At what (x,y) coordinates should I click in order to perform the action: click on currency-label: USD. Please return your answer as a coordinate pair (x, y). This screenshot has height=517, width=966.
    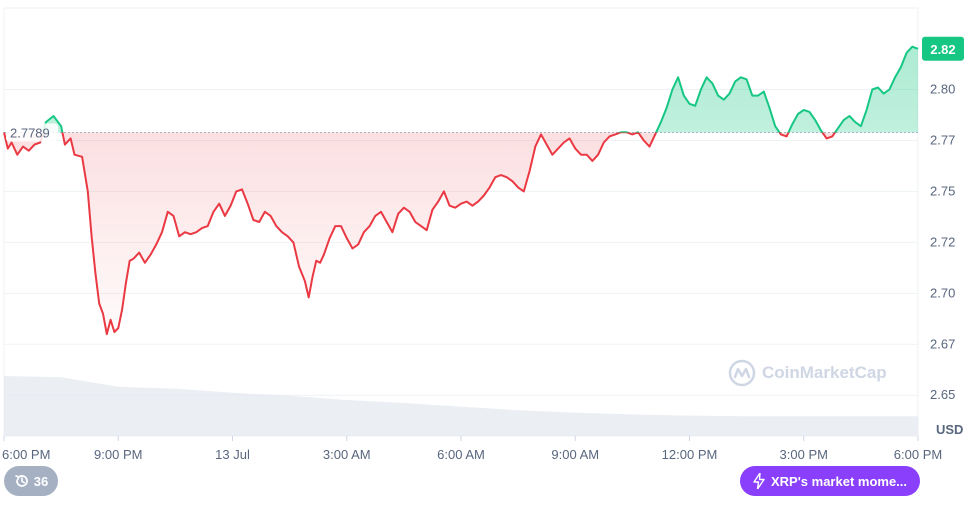
    Looking at the image, I should click on (950, 429).